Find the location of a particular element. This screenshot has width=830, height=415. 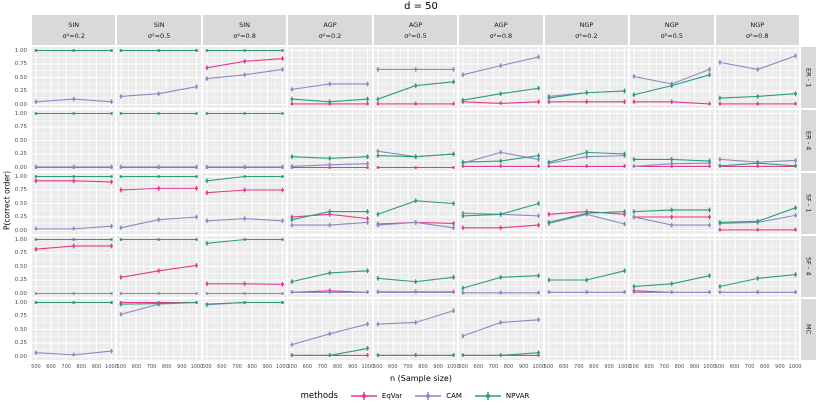

legend-item: EqVar is located at coordinates (376, 396).